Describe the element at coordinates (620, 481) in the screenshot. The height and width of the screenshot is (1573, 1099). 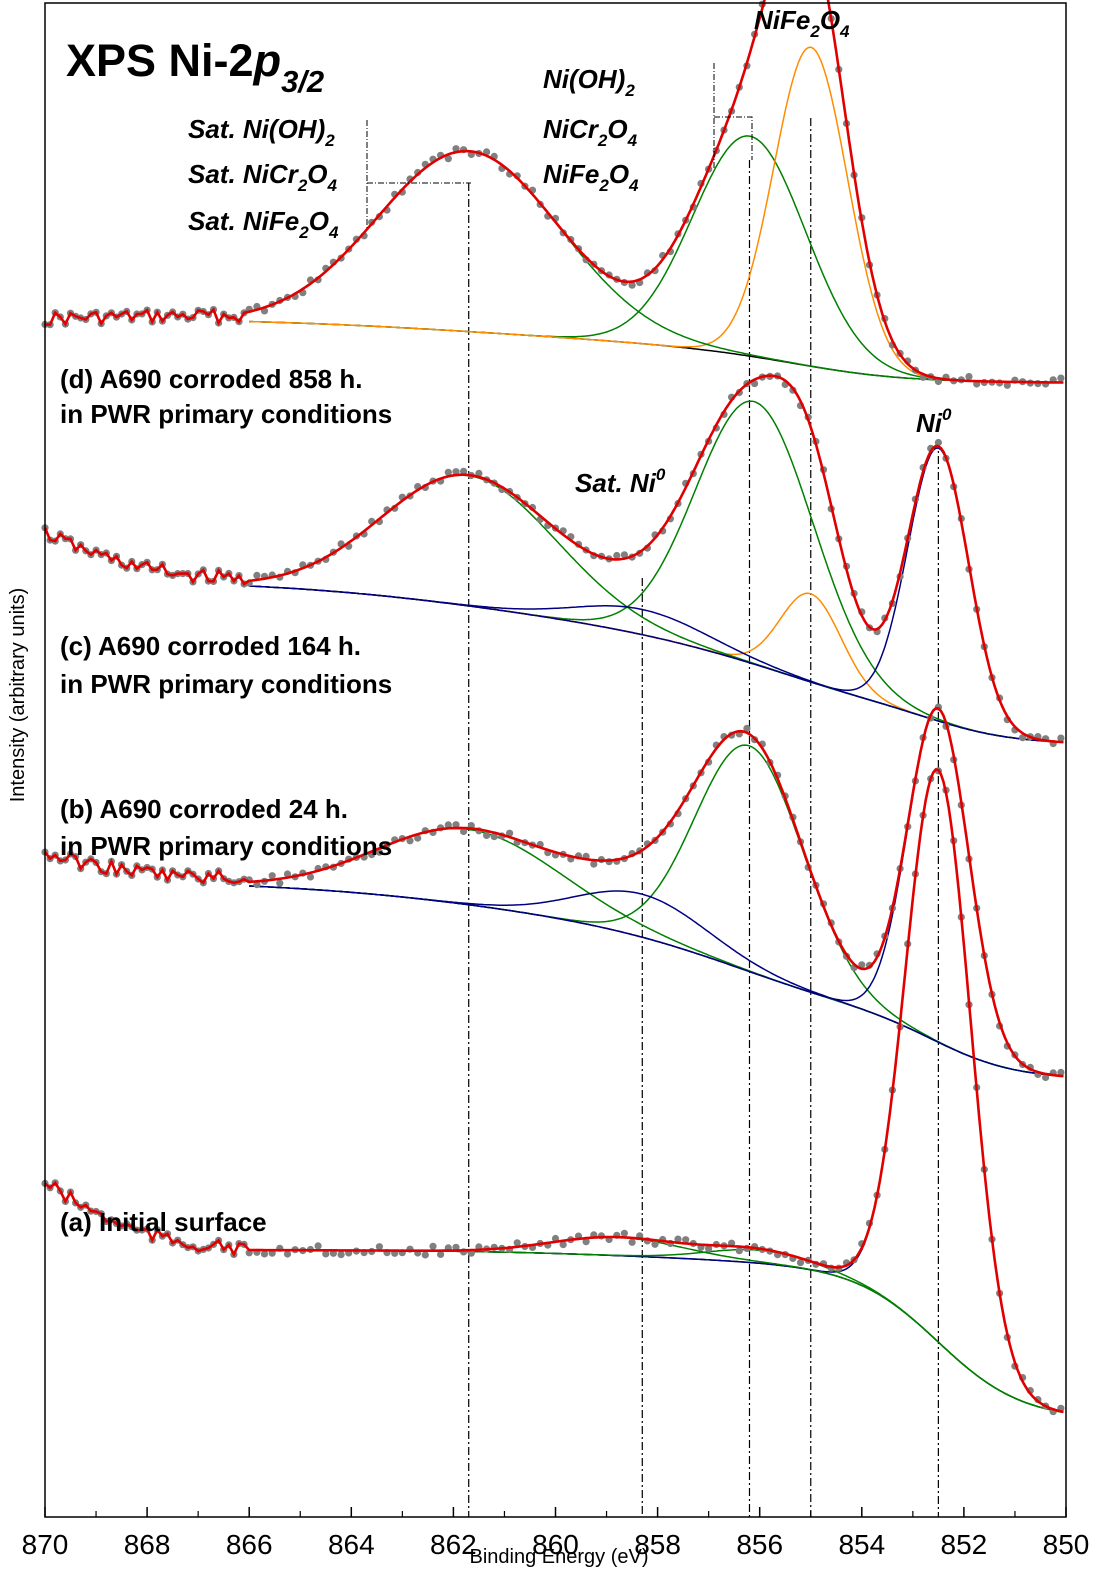
I see `annotation-sat-ni0: Sat. Ni0` at that location.